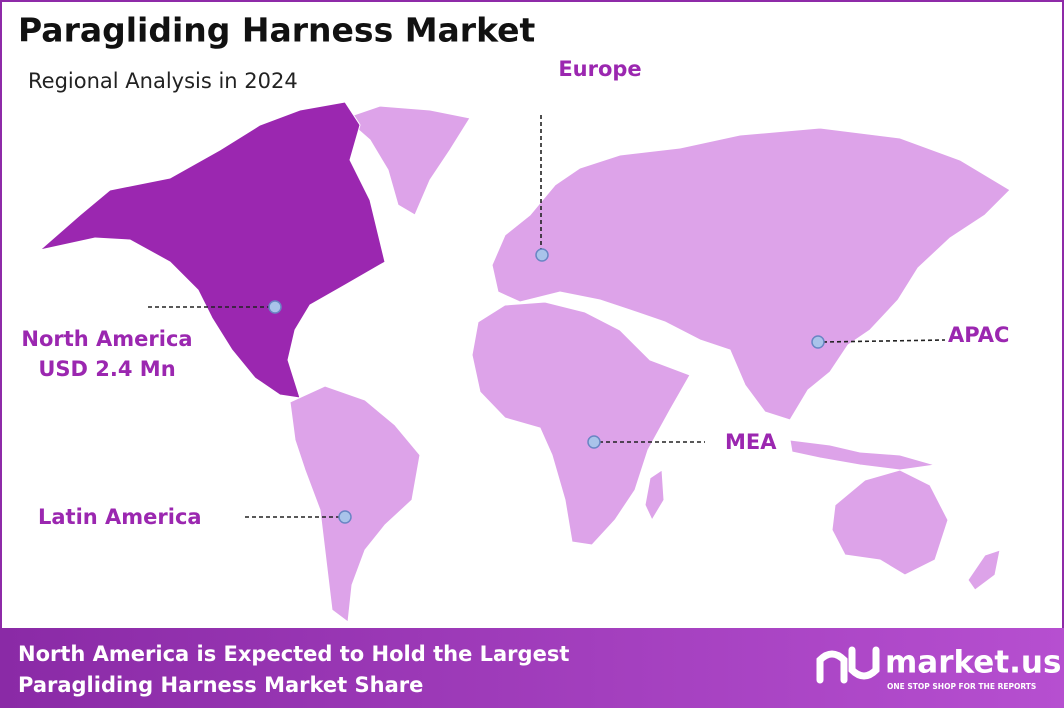 The height and width of the screenshot is (712, 1064). What do you see at coordinates (978, 335) in the screenshot?
I see `region-label: APAC` at bounding box center [978, 335].